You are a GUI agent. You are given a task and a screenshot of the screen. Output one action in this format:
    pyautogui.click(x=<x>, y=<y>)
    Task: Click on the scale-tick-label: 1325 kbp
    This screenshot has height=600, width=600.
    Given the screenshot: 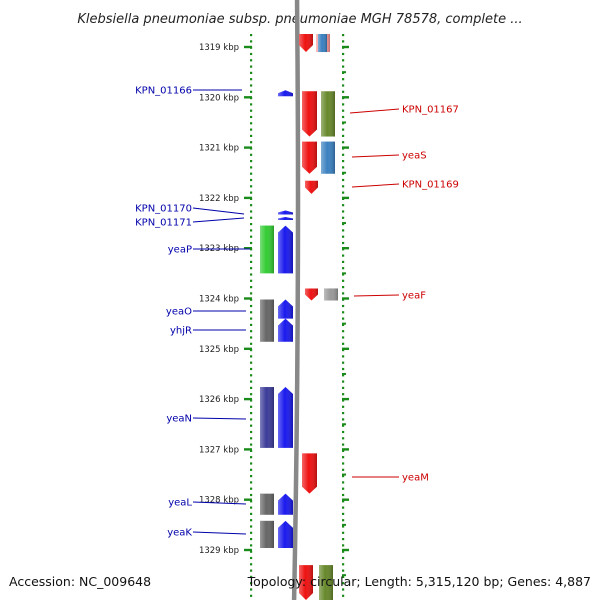 What is the action you would take?
    pyautogui.click(x=219, y=350)
    